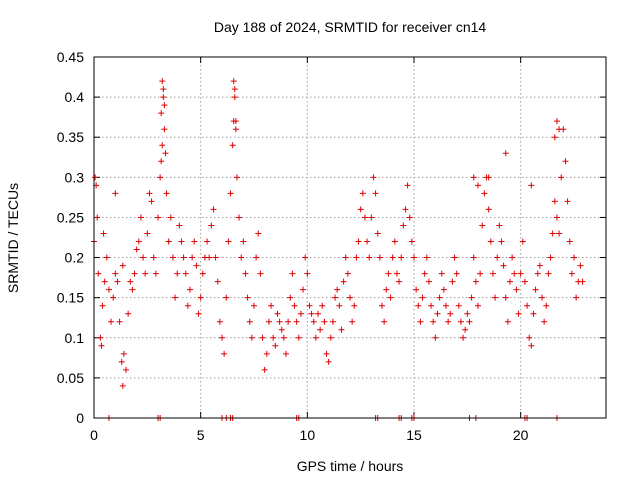 This screenshot has height=480, width=640. What do you see at coordinates (80, 418) in the screenshot?
I see `y-tick-label: 0` at bounding box center [80, 418].